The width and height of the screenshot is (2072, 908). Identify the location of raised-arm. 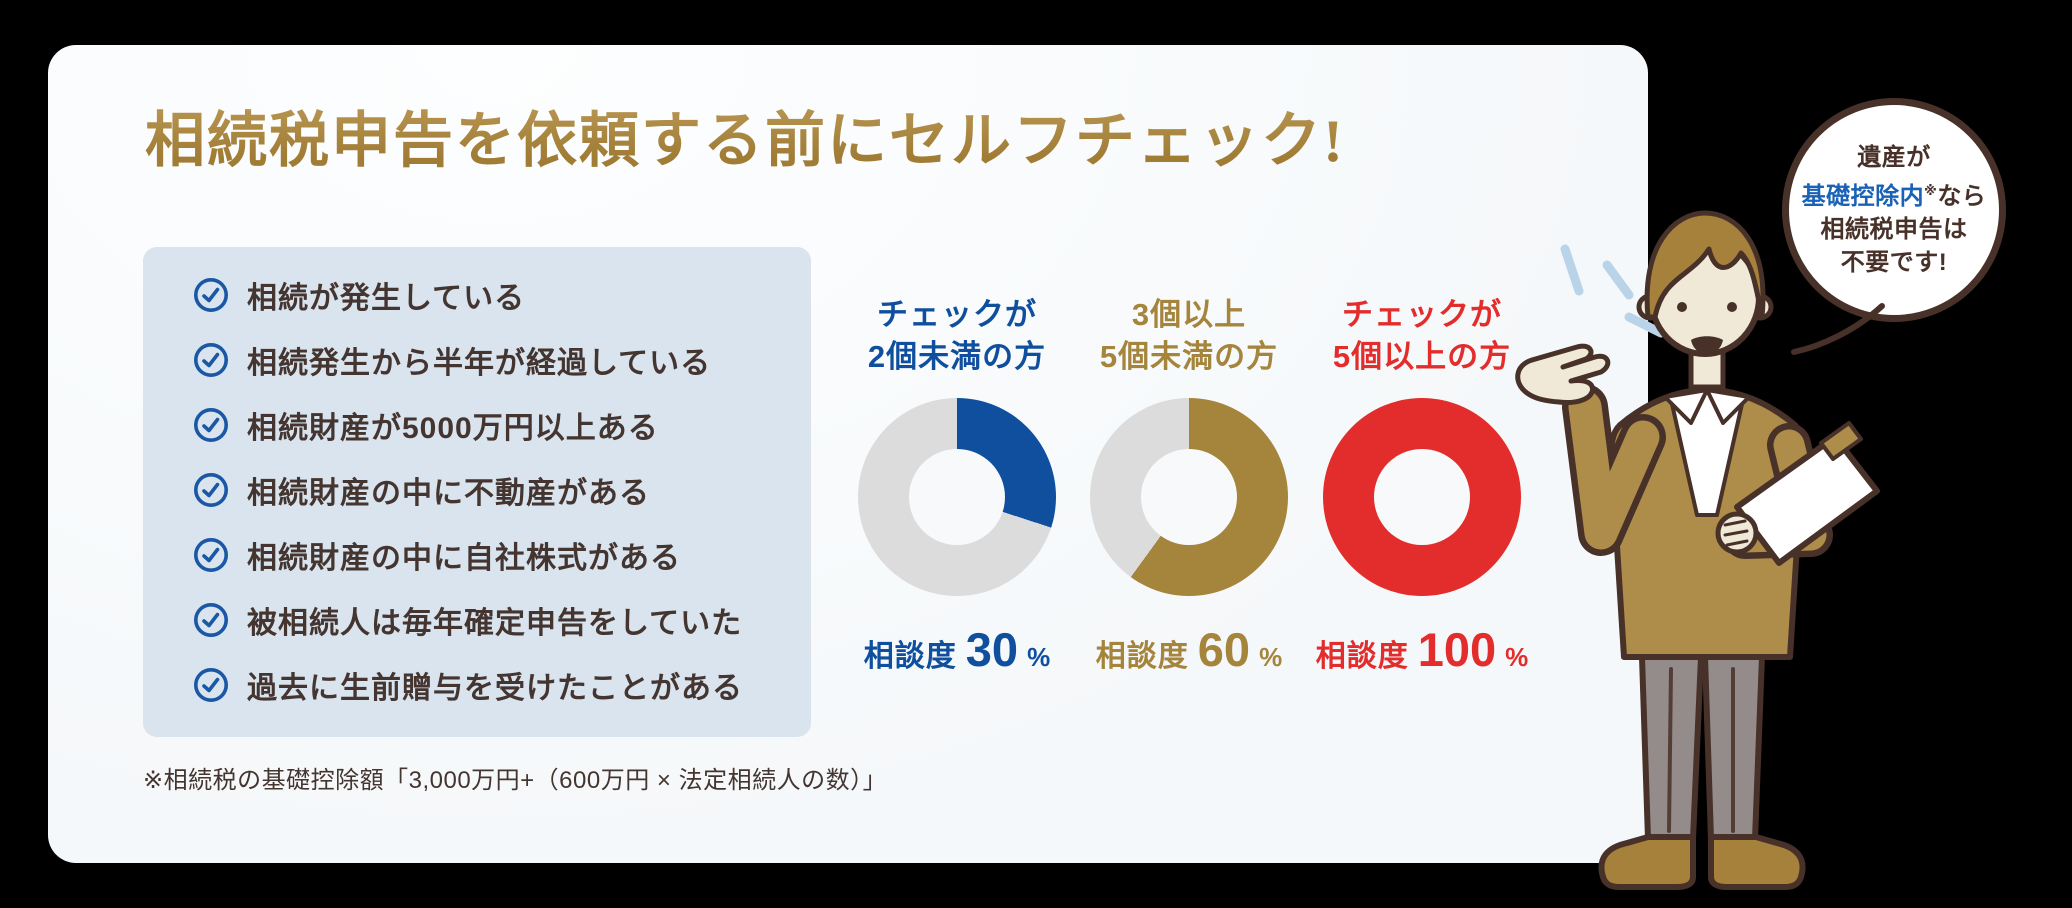
(1614, 470).